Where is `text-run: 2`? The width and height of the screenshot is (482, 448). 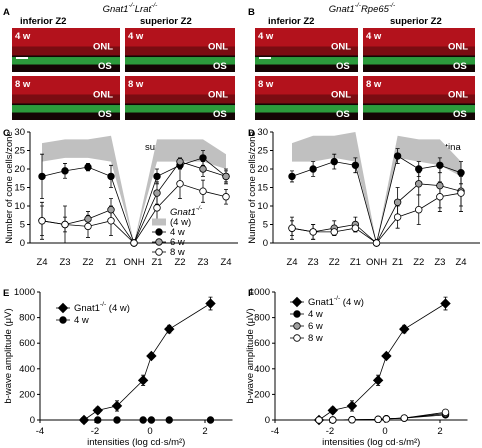
text-run: 2 is located at coordinates (204, 431).